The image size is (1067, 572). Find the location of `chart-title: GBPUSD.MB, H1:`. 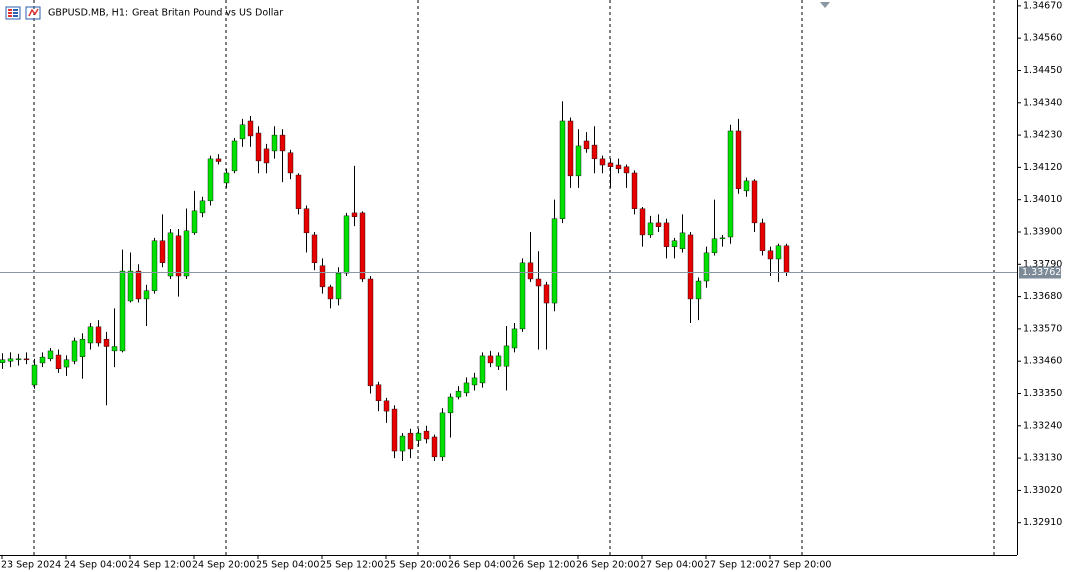

chart-title: GBPUSD.MB, H1: is located at coordinates (88, 13).